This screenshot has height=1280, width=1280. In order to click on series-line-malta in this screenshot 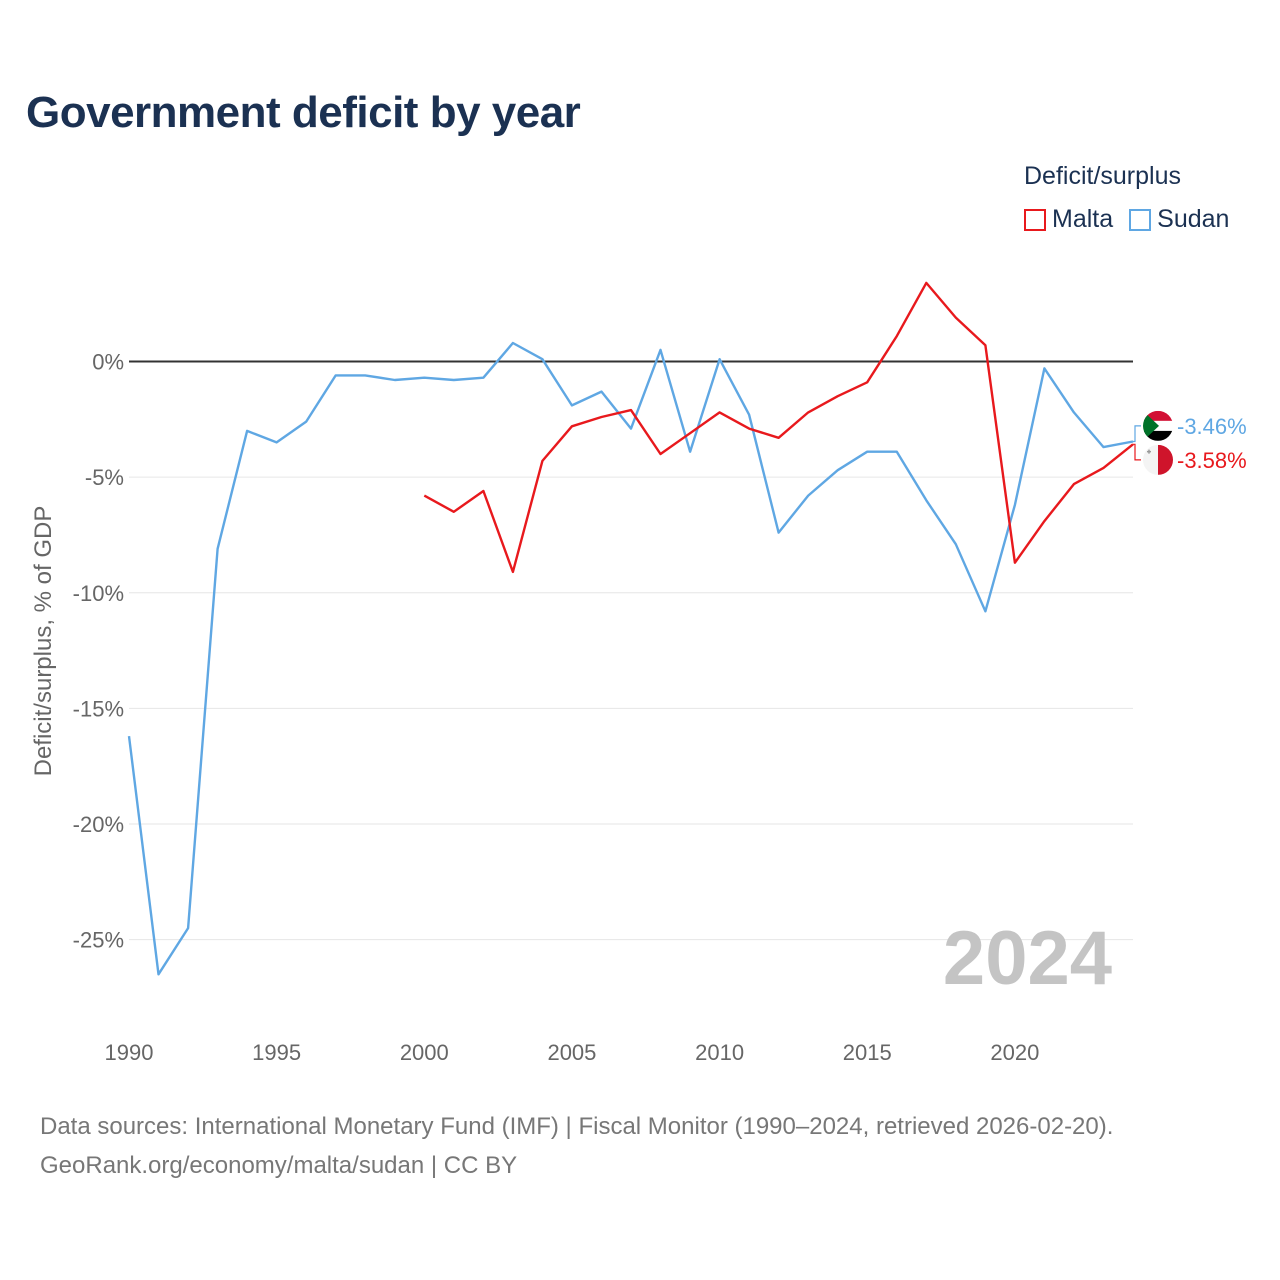, I will do `click(778, 427)`.